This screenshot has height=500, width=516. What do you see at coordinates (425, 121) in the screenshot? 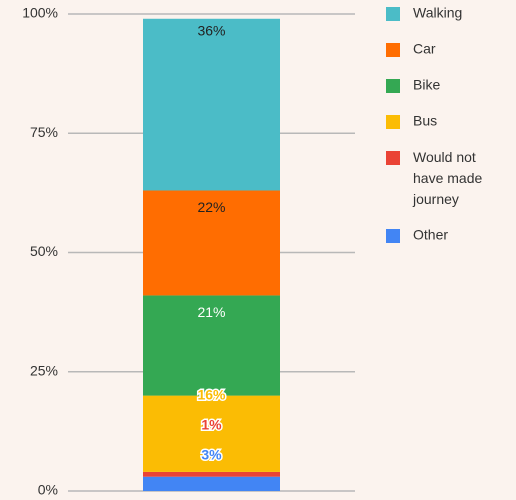
I see `legend-label: Bus` at bounding box center [425, 121].